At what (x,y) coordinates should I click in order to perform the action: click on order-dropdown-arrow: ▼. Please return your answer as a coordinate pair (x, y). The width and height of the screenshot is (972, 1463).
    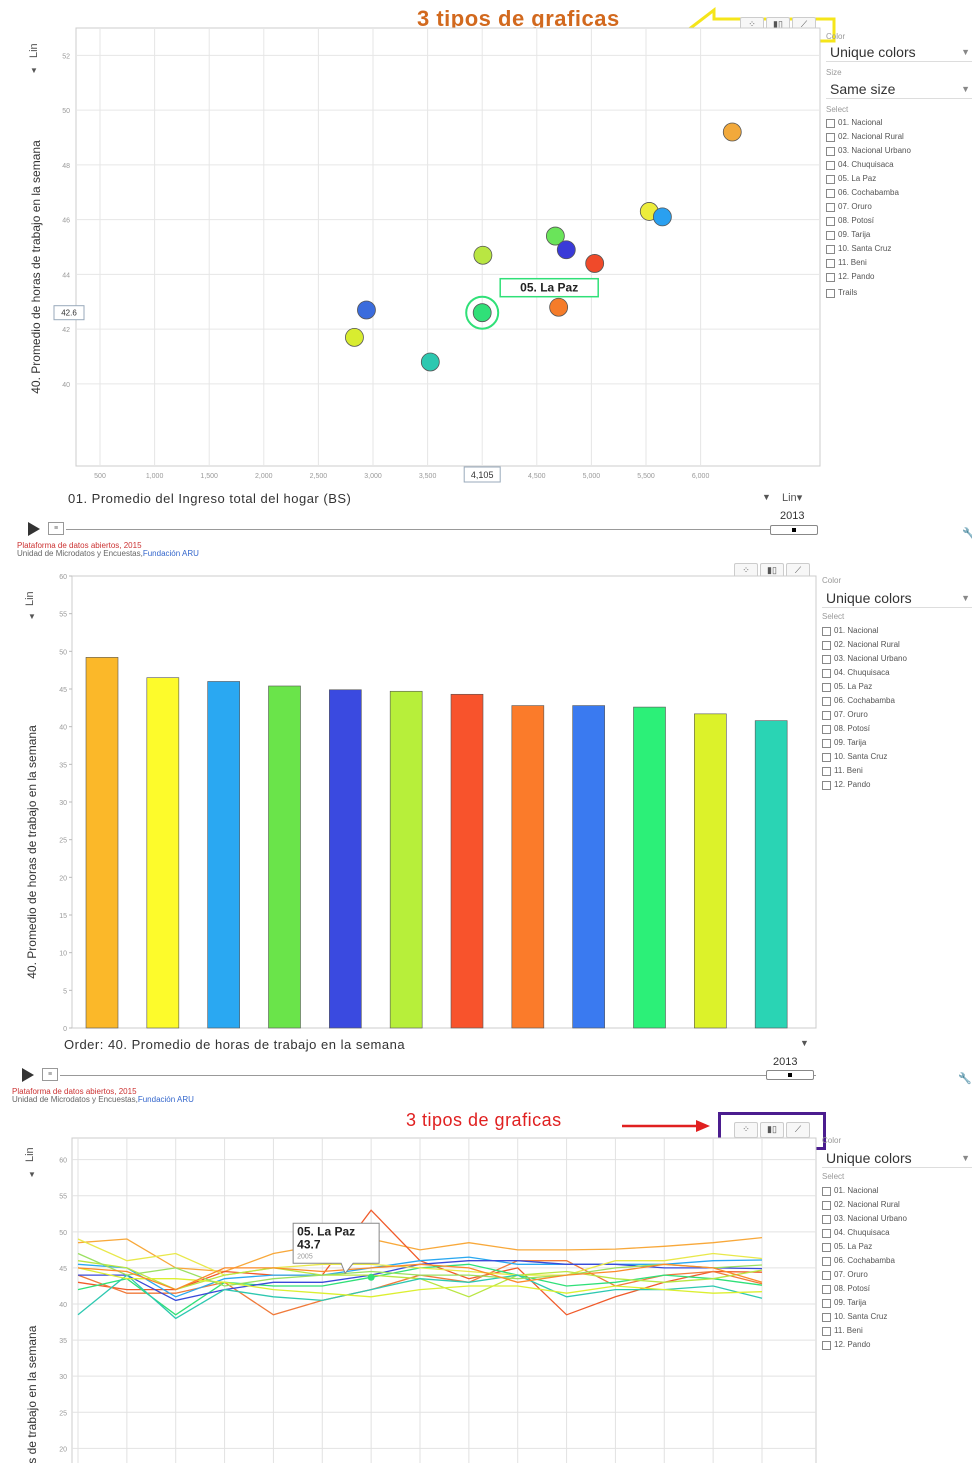
    Looking at the image, I should click on (804, 1043).